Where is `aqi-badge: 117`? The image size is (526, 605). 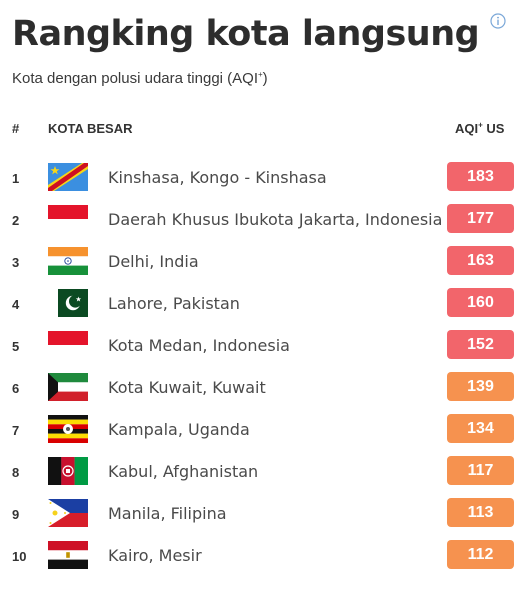
aqi-badge: 117 is located at coordinates (480, 470).